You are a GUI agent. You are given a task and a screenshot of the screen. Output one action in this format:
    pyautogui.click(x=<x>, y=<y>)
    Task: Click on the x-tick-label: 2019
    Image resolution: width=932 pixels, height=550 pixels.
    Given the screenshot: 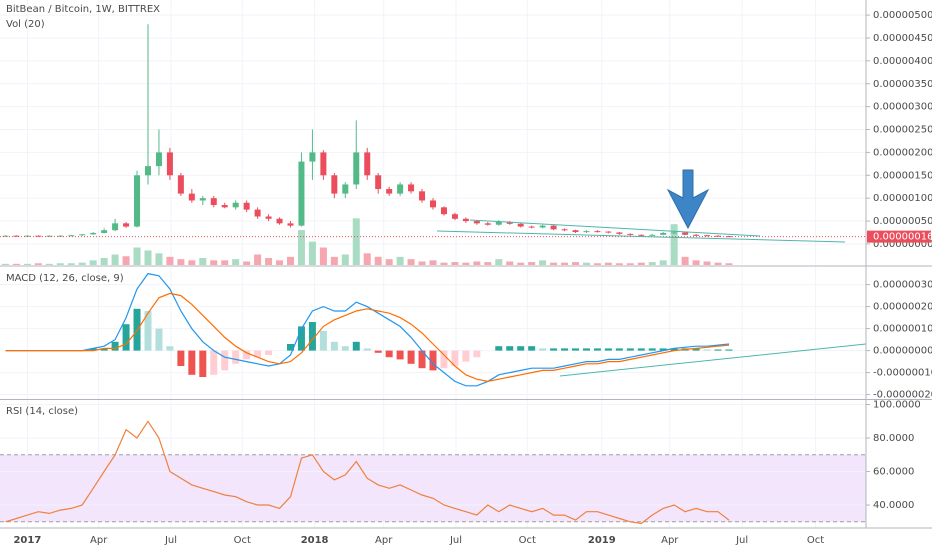 What is the action you would take?
    pyautogui.click(x=602, y=540)
    